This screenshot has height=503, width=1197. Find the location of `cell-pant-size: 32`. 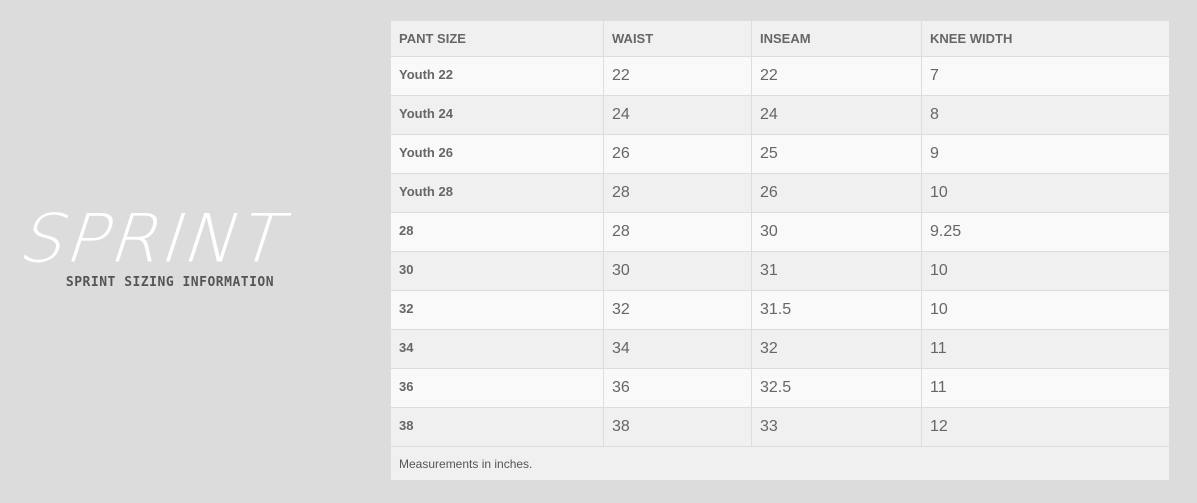

cell-pant-size: 32 is located at coordinates (497, 310).